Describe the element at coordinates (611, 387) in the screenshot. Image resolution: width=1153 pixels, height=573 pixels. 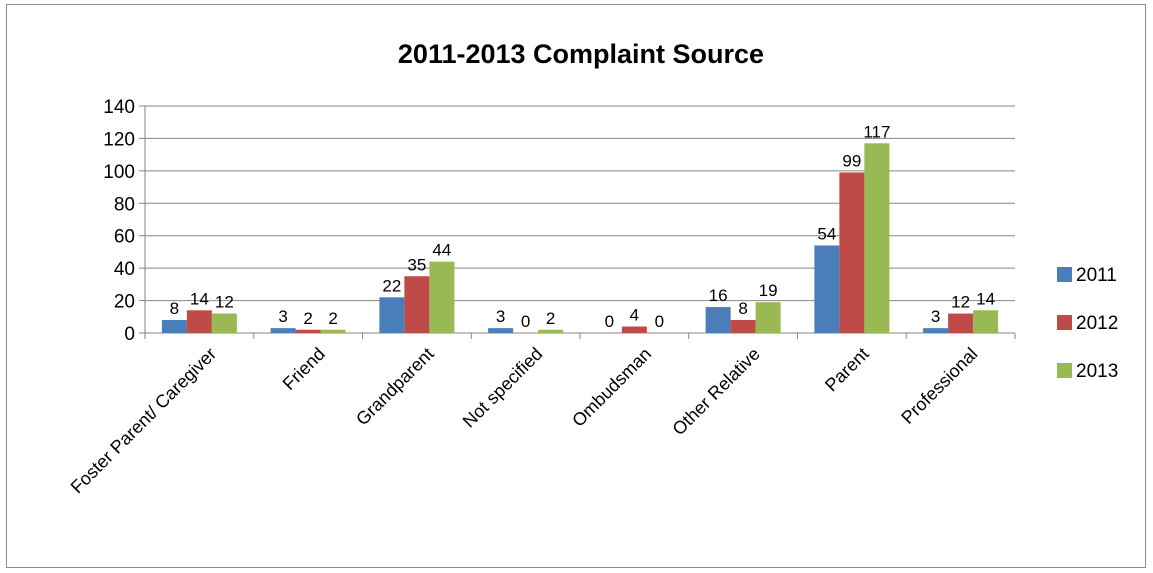
I see `x-category-label: Ombudsman` at that location.